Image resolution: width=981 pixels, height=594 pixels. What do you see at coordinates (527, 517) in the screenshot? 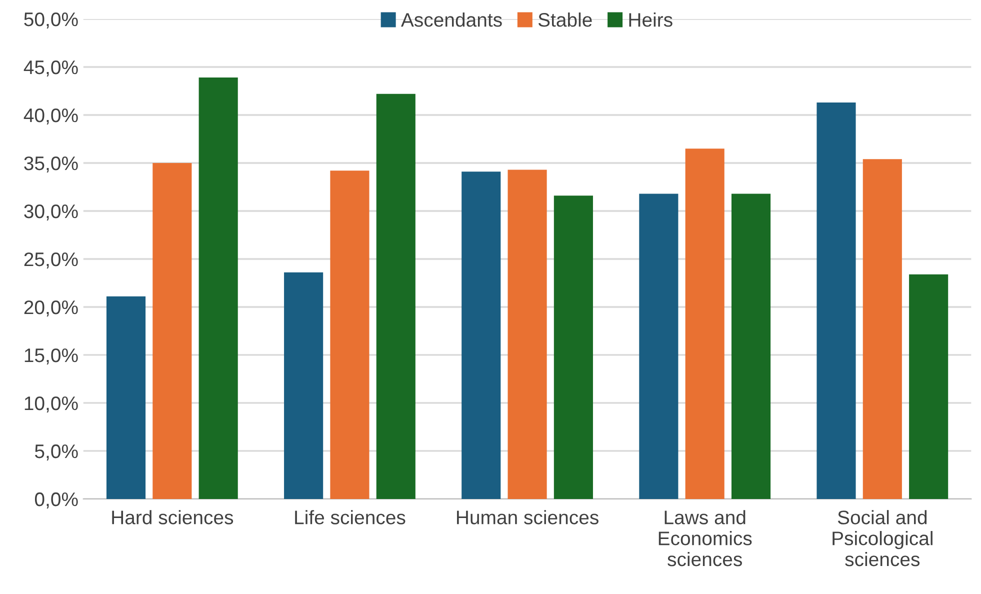
I see `x-tick-label: Human sciences` at bounding box center [527, 517].